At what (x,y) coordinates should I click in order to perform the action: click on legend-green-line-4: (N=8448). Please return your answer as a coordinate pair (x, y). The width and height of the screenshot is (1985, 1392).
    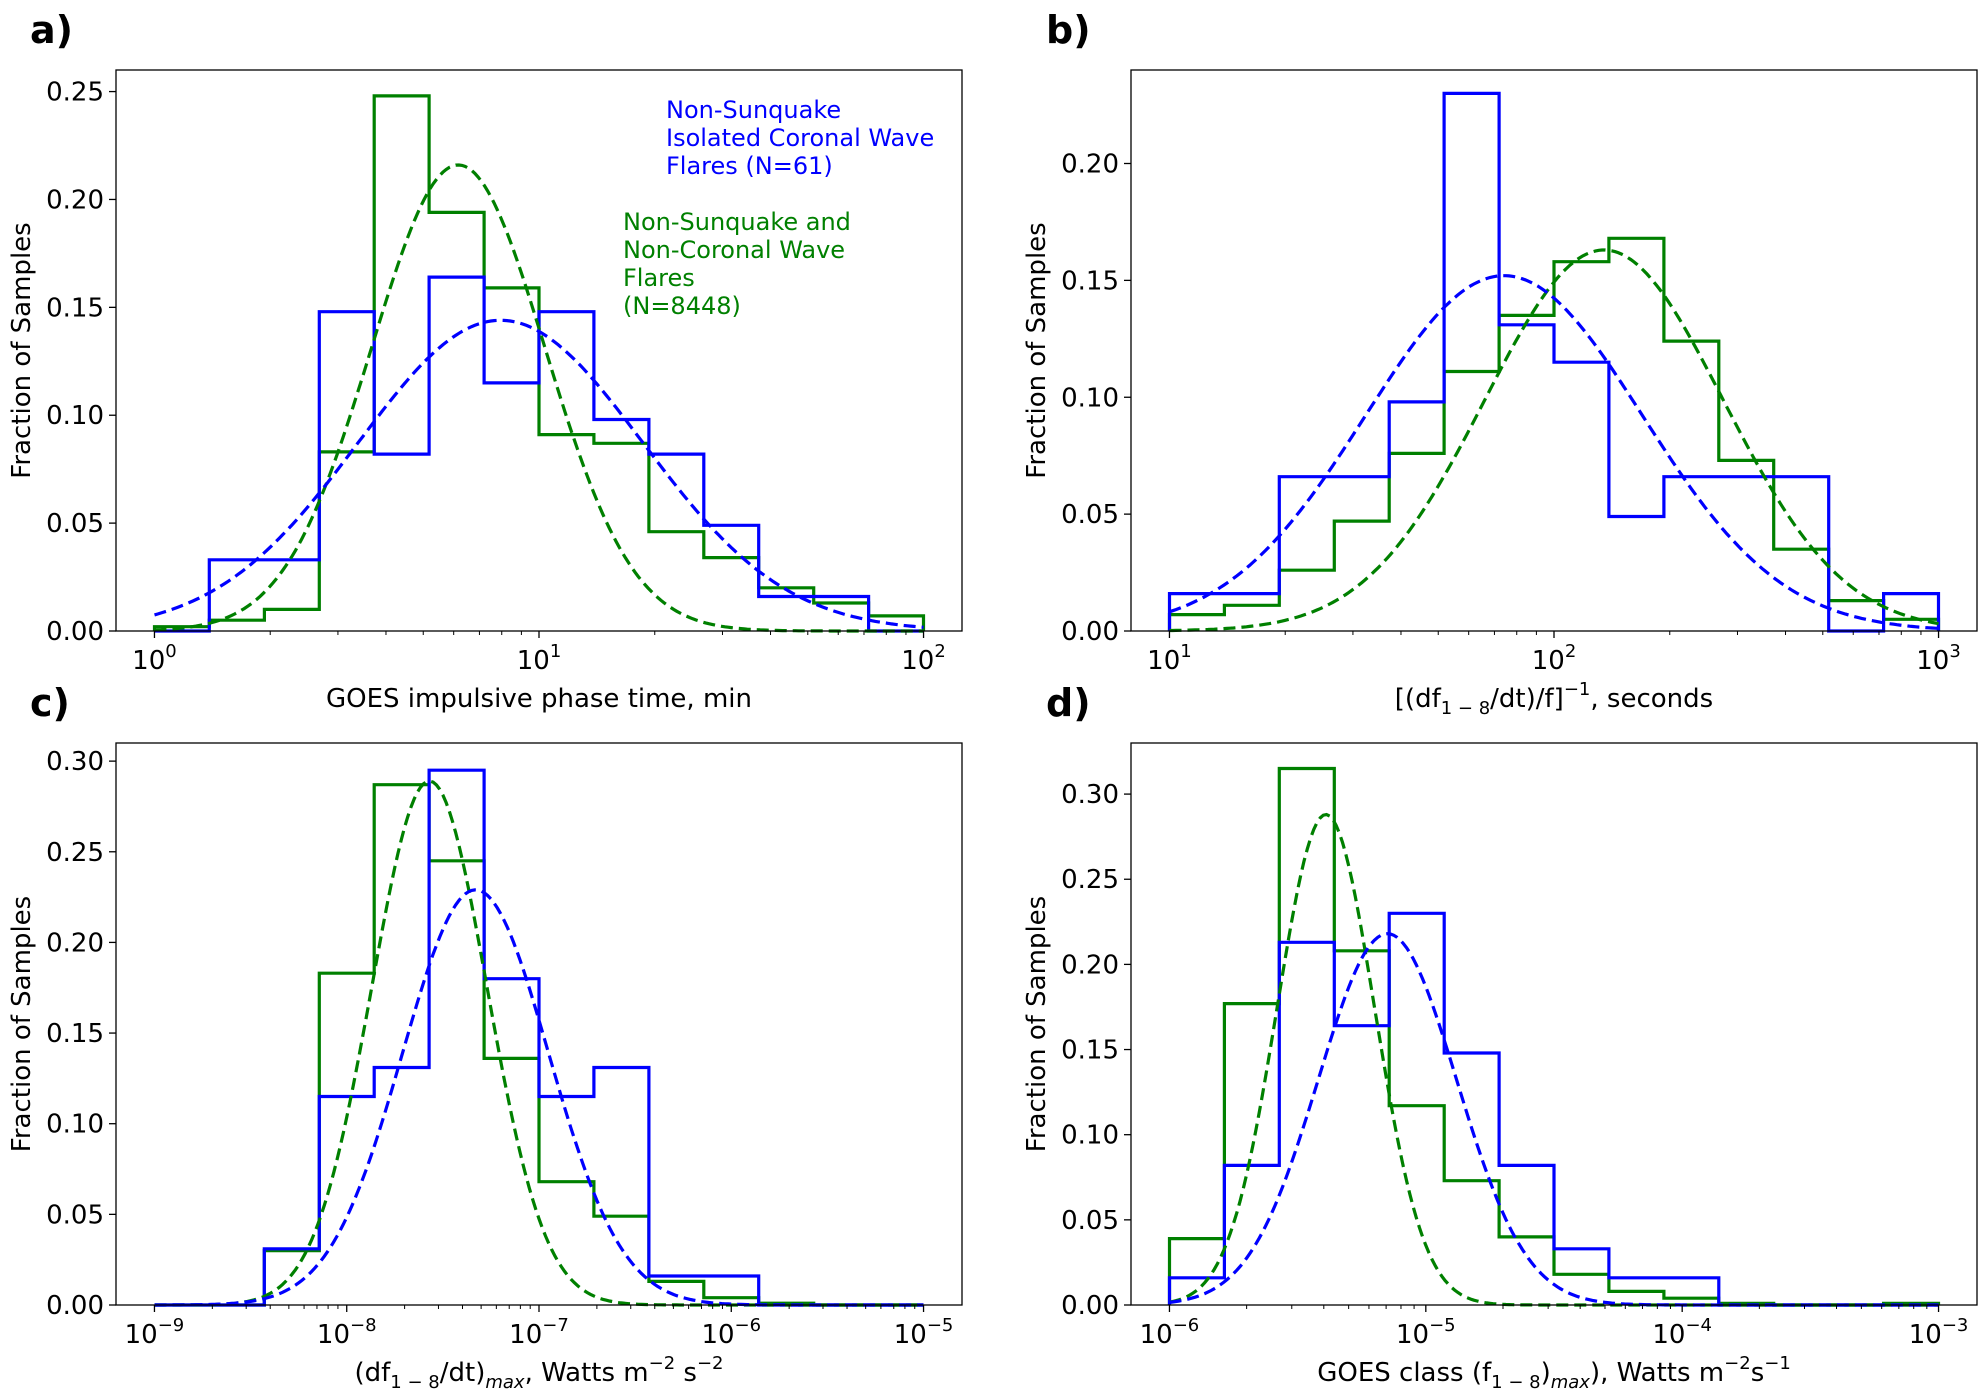
    Looking at the image, I should click on (682, 306).